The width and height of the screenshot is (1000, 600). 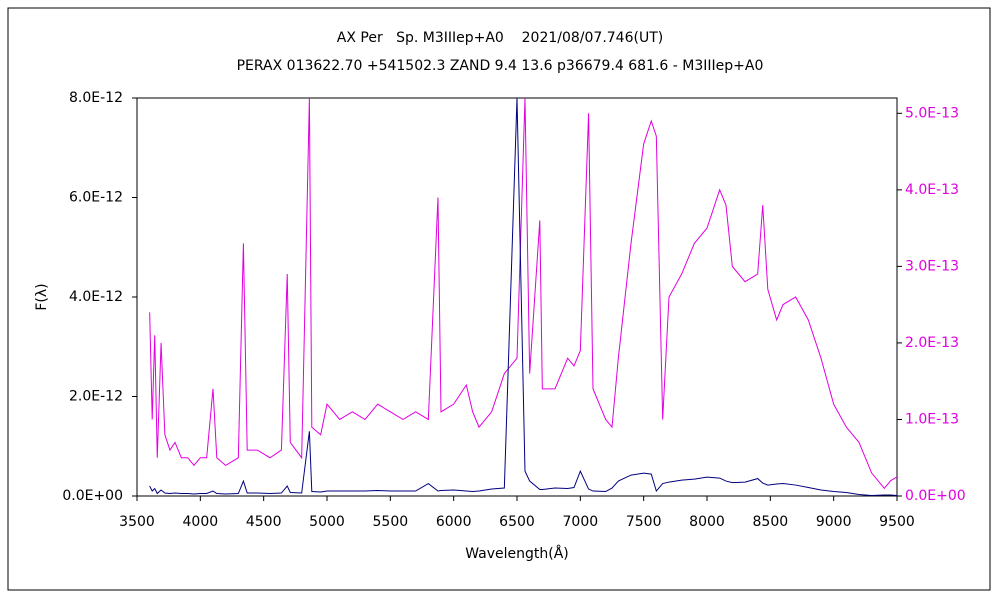 What do you see at coordinates (96, 198) in the screenshot?
I see `y-tick-label: 6.0E-12` at bounding box center [96, 198].